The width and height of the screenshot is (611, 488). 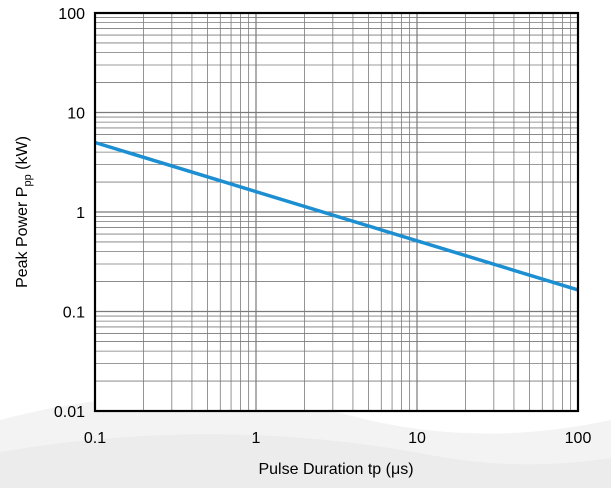 What do you see at coordinates (80, 213) in the screenshot?
I see `y-tick-label: 1` at bounding box center [80, 213].